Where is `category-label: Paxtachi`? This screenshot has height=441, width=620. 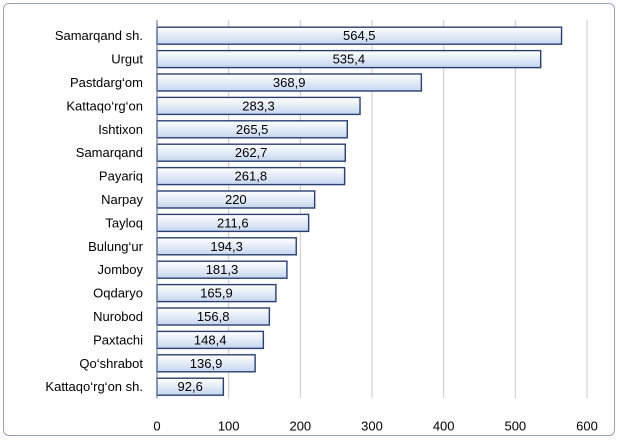
category-label: Paxtachi is located at coordinates (118, 339).